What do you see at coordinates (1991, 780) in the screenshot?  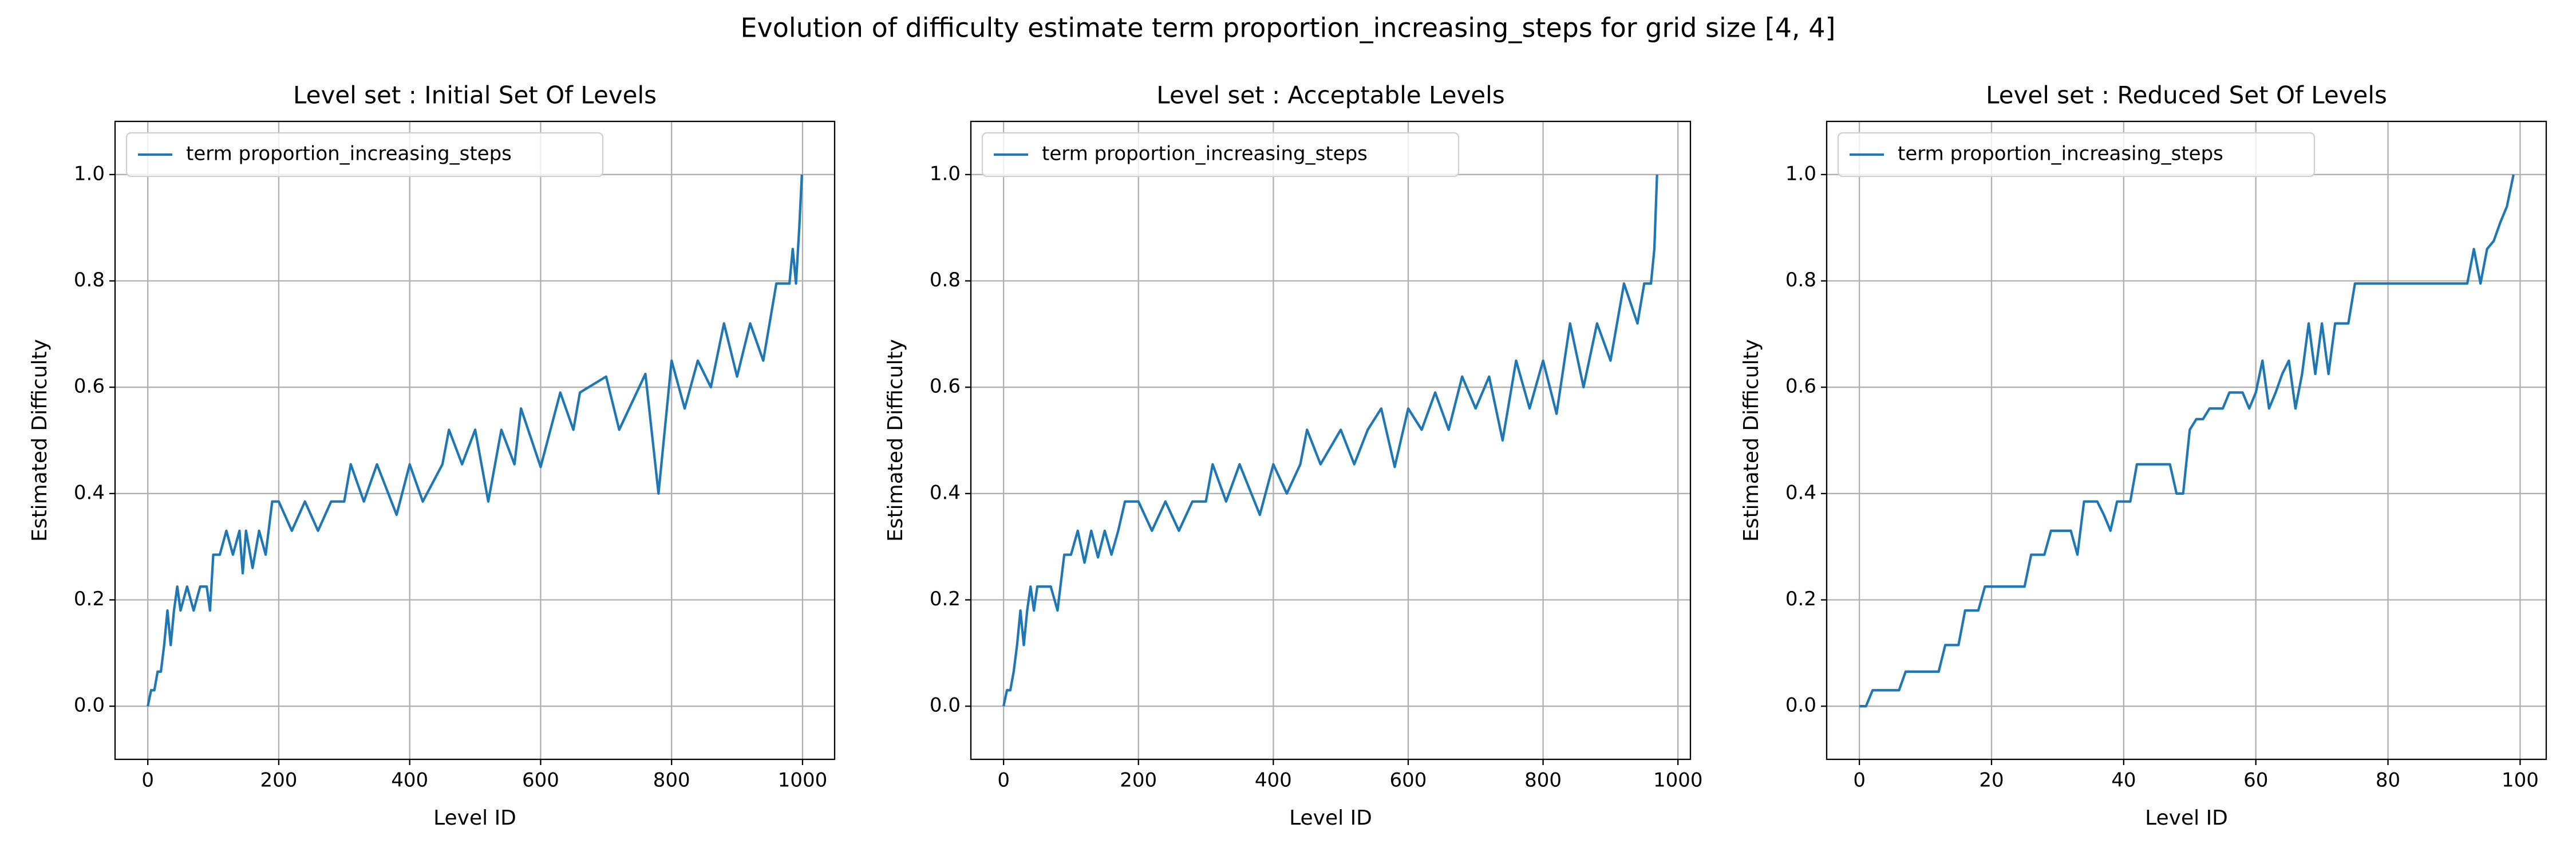 I see `x-tick-label: 20` at bounding box center [1991, 780].